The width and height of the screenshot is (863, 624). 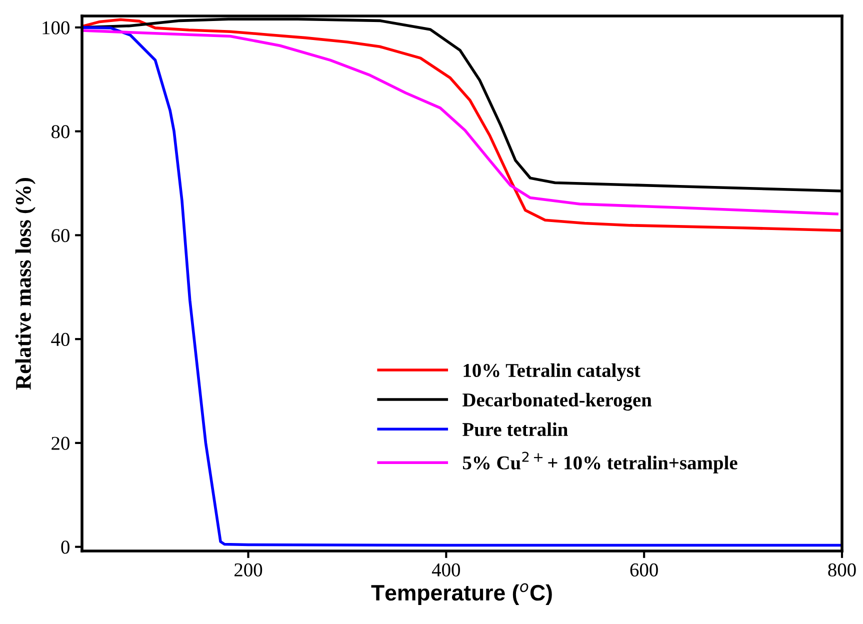 I want to click on x-tick-label: 200, so click(x=248, y=569).